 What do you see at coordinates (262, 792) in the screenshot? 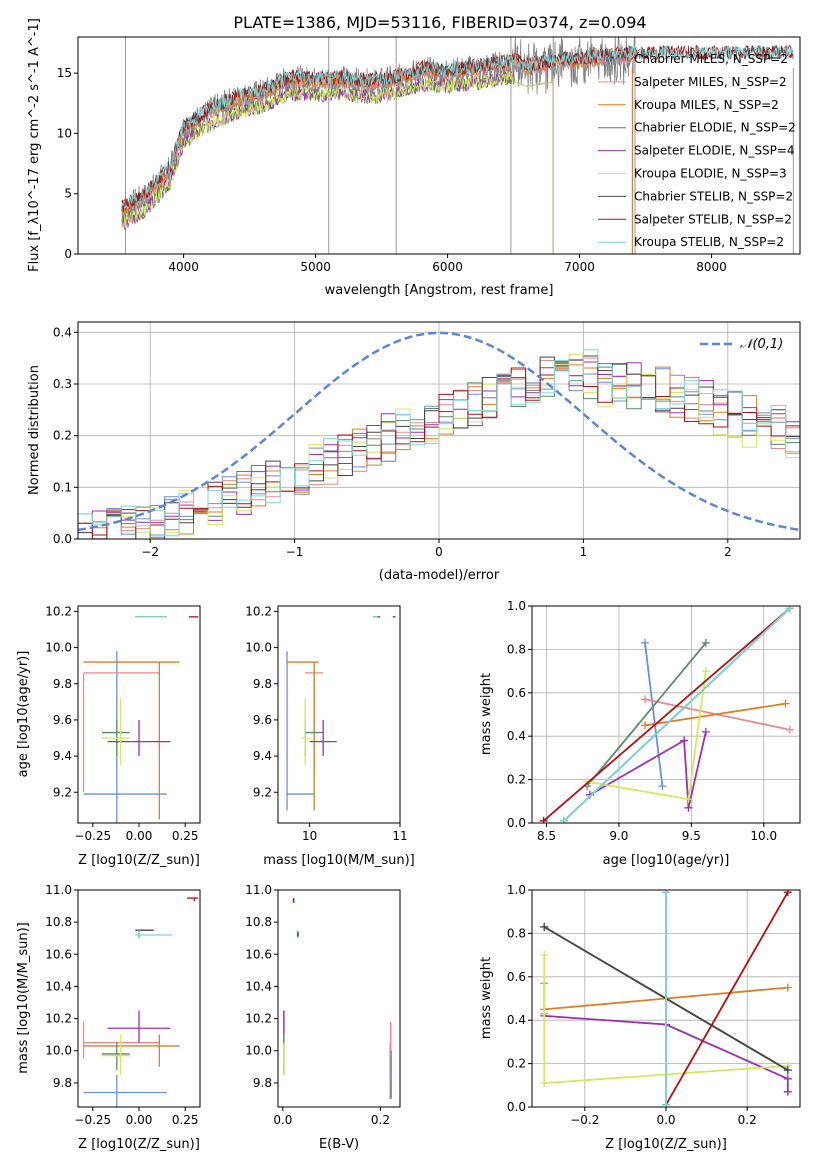
I see `y-tick-label: 9.2` at bounding box center [262, 792].